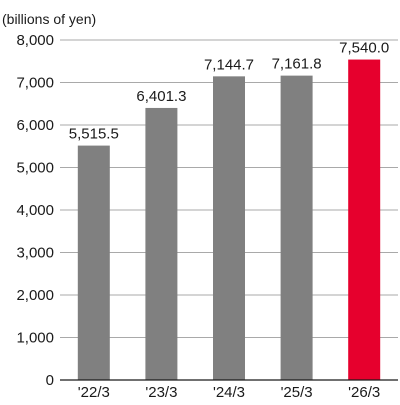  What do you see at coordinates (94, 392) in the screenshot?
I see `x-tick-label: '22/3` at bounding box center [94, 392].